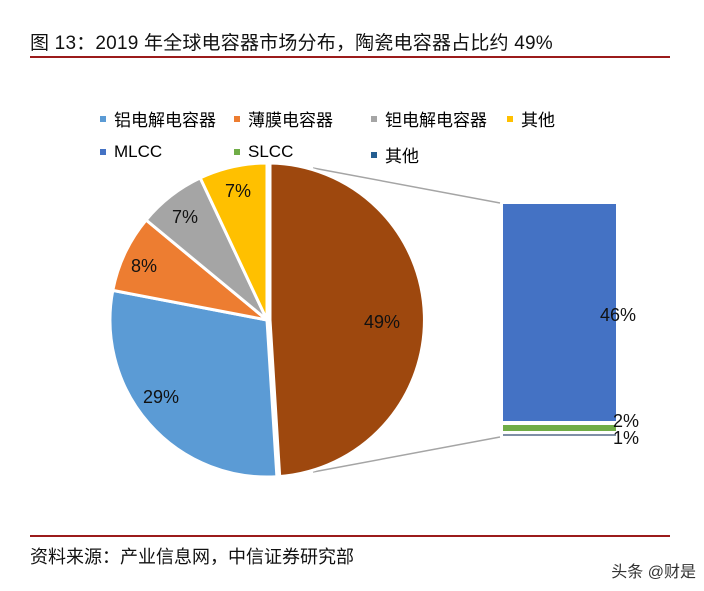 The height and width of the screenshot is (591, 704). Describe the element at coordinates (291, 43) in the screenshot. I see `figure-title: 图 13：2019 年全球电容器市场分布，陶瓷电容器占比约 49%` at that location.